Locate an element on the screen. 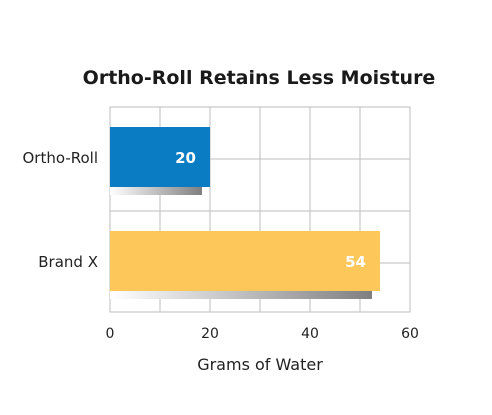 This screenshot has width=492, height=415. x-tick-label: 40 is located at coordinates (310, 334).